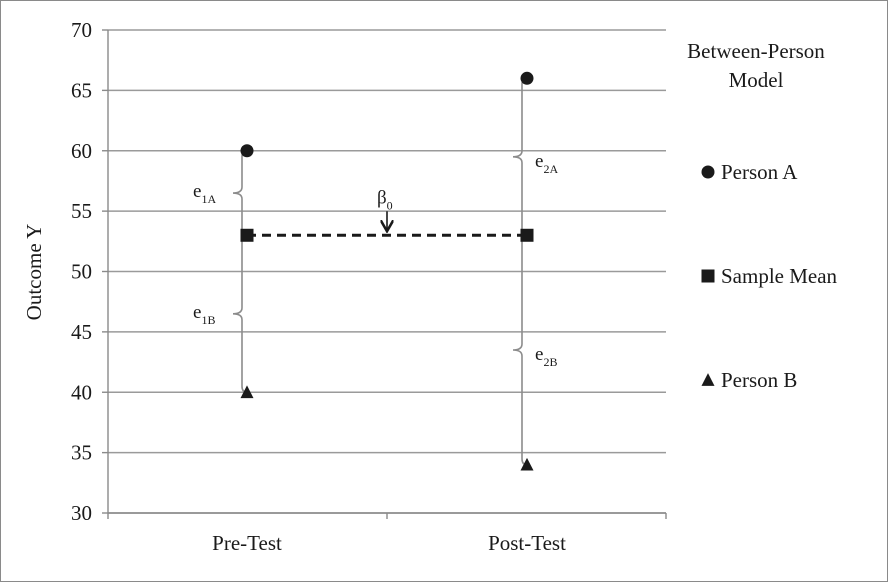  Describe the element at coordinates (81, 151) in the screenshot. I see `y-tick-label-60: 60` at that location.